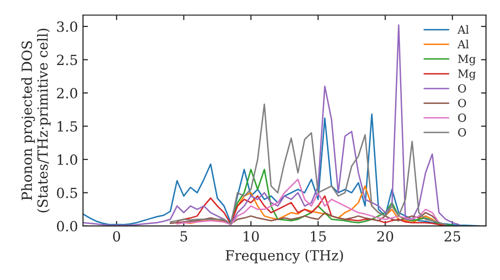 Image resolution: width=500 pixels, height=280 pixels. I want to click on x-tick-label: 5, so click(184, 236).